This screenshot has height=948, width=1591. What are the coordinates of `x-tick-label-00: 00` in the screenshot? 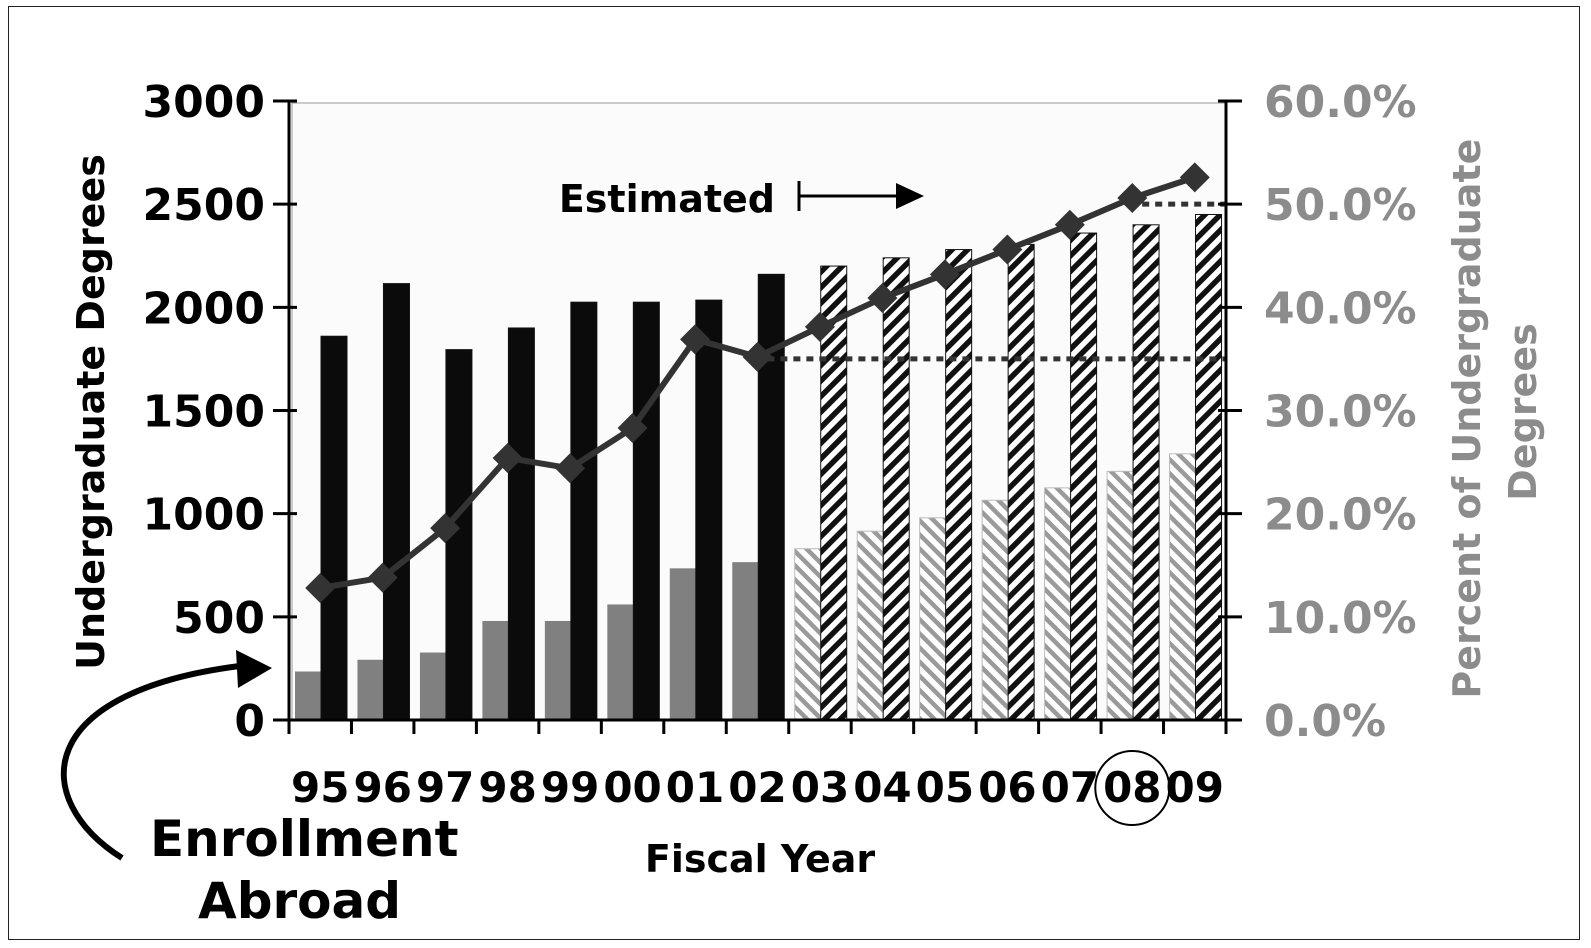 It's located at (632, 787).